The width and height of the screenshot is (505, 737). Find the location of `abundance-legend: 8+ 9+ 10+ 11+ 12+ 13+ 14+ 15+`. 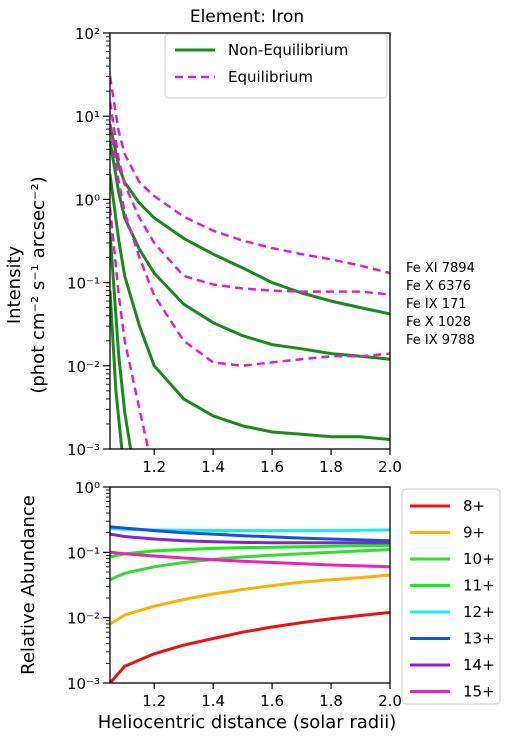

abundance-legend: 8+ 9+ 10+ 11+ 12+ 13+ 14+ 15+ is located at coordinates (451, 596).